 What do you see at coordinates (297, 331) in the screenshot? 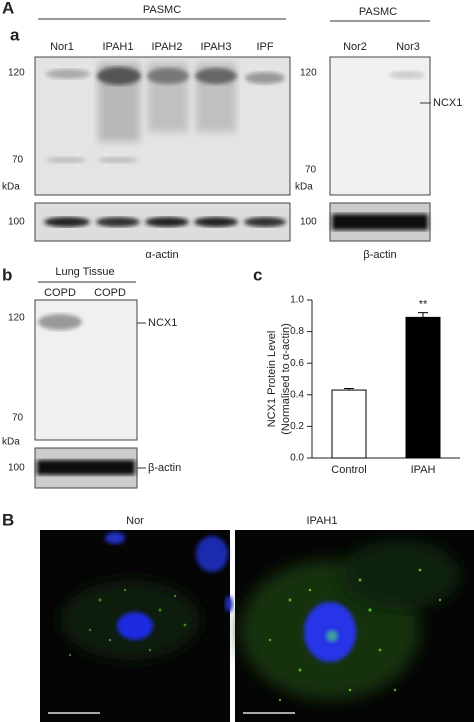
I see `y-tick-label: 0.8` at bounding box center [297, 331].